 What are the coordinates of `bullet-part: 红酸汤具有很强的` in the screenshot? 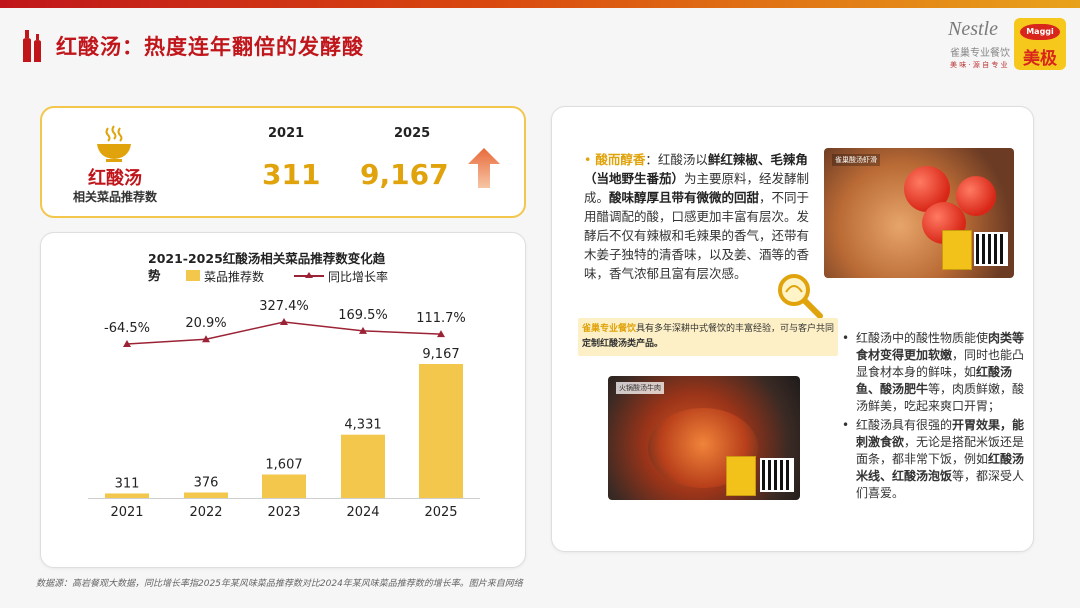 It's located at (904, 425).